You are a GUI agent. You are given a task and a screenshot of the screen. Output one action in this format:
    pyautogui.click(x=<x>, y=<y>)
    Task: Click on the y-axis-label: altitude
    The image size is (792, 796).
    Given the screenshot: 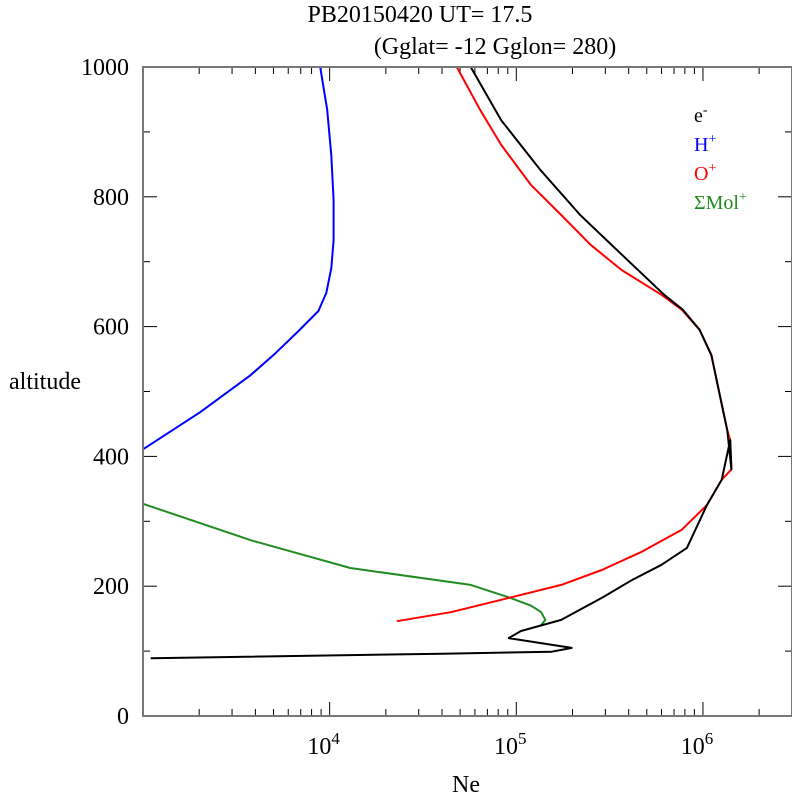 What is the action you would take?
    pyautogui.click(x=45, y=382)
    